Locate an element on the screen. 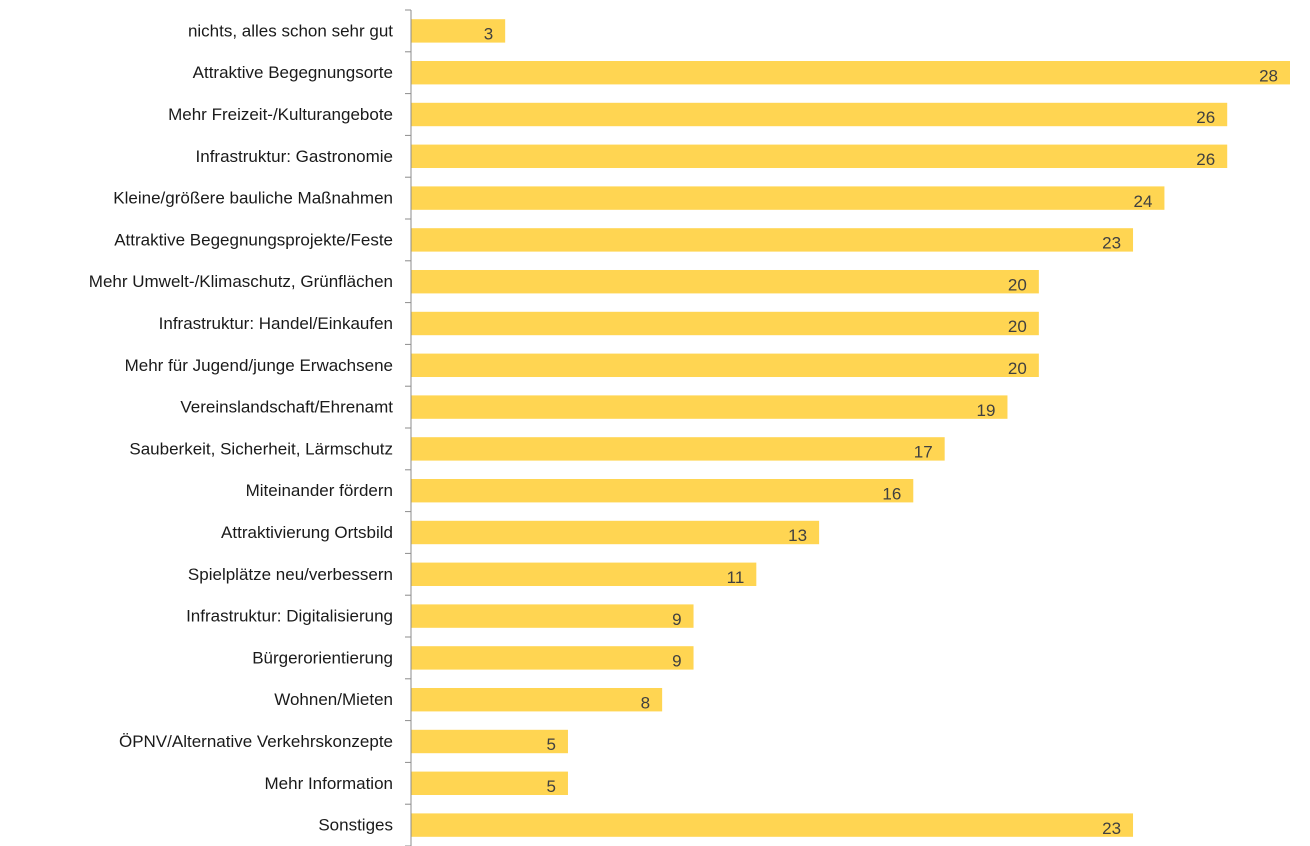 The height and width of the screenshot is (846, 1310). value-label: 19 is located at coordinates (986, 410).